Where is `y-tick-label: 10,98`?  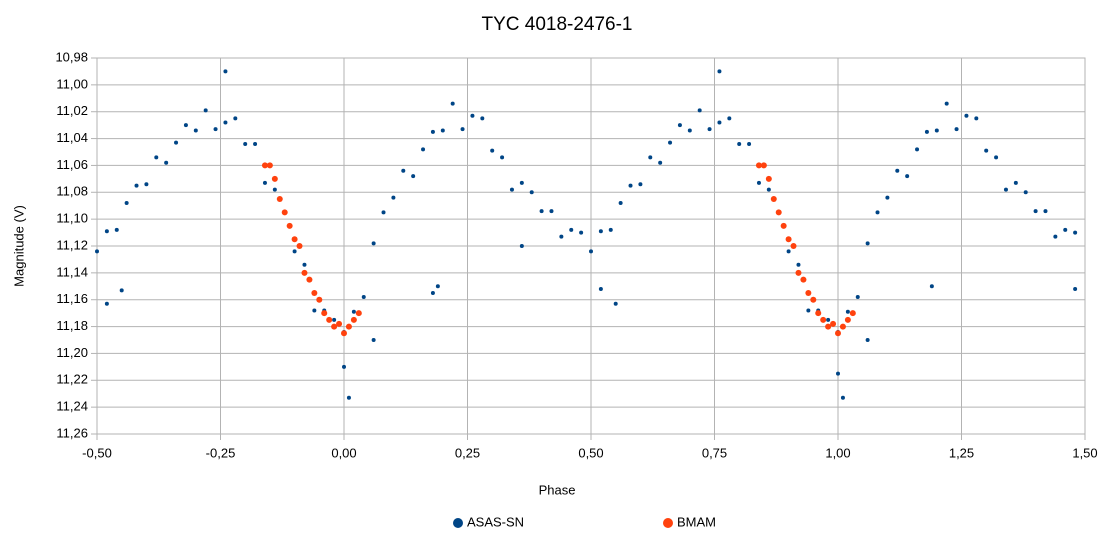
y-tick-label: 10,98 is located at coordinates (71, 56).